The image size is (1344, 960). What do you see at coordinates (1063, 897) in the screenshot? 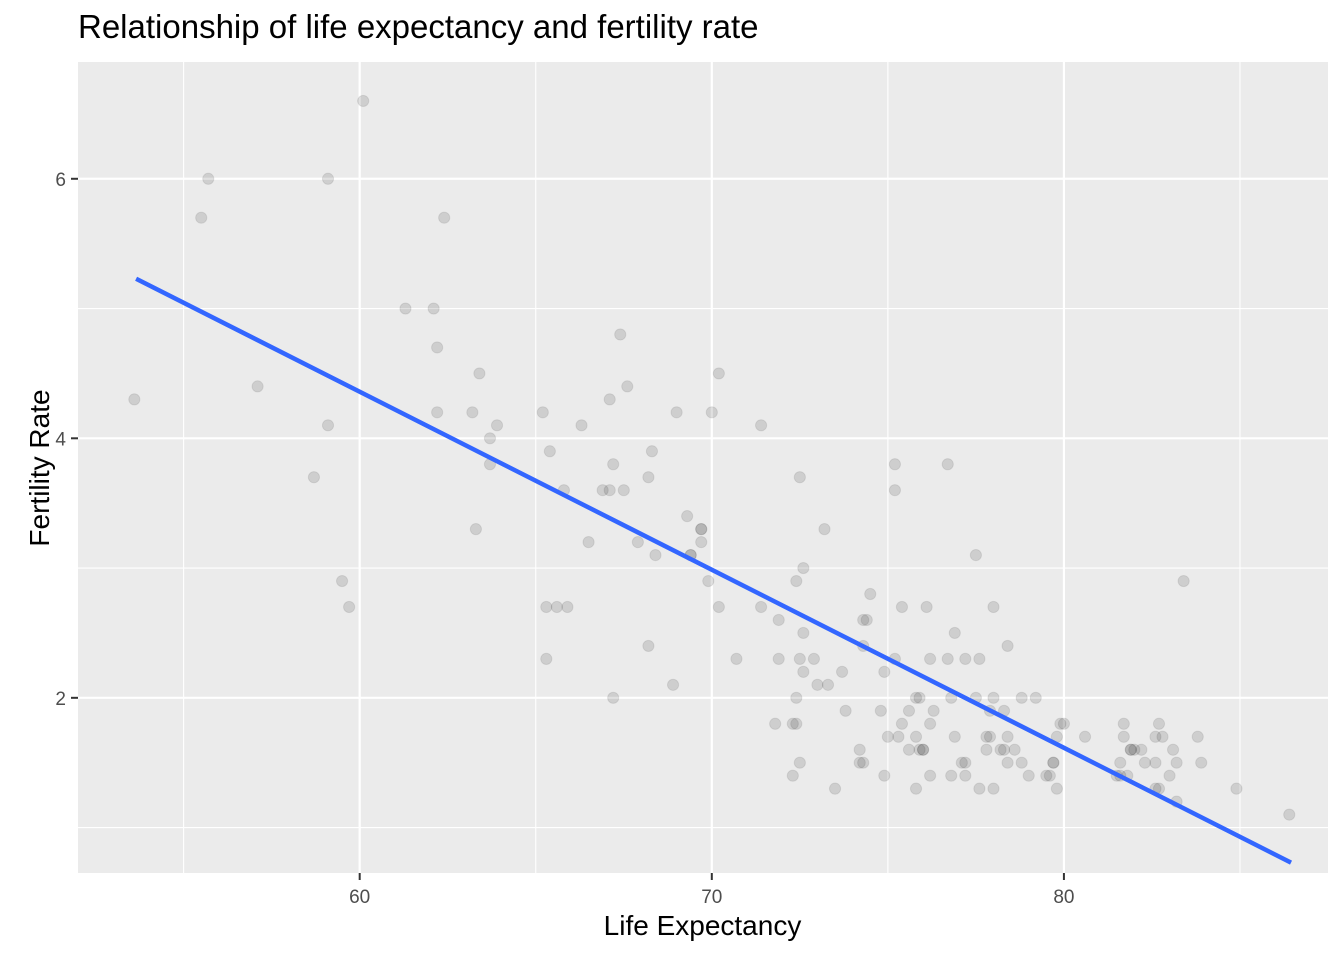
I see `x-tick-label: 80` at bounding box center [1063, 897].